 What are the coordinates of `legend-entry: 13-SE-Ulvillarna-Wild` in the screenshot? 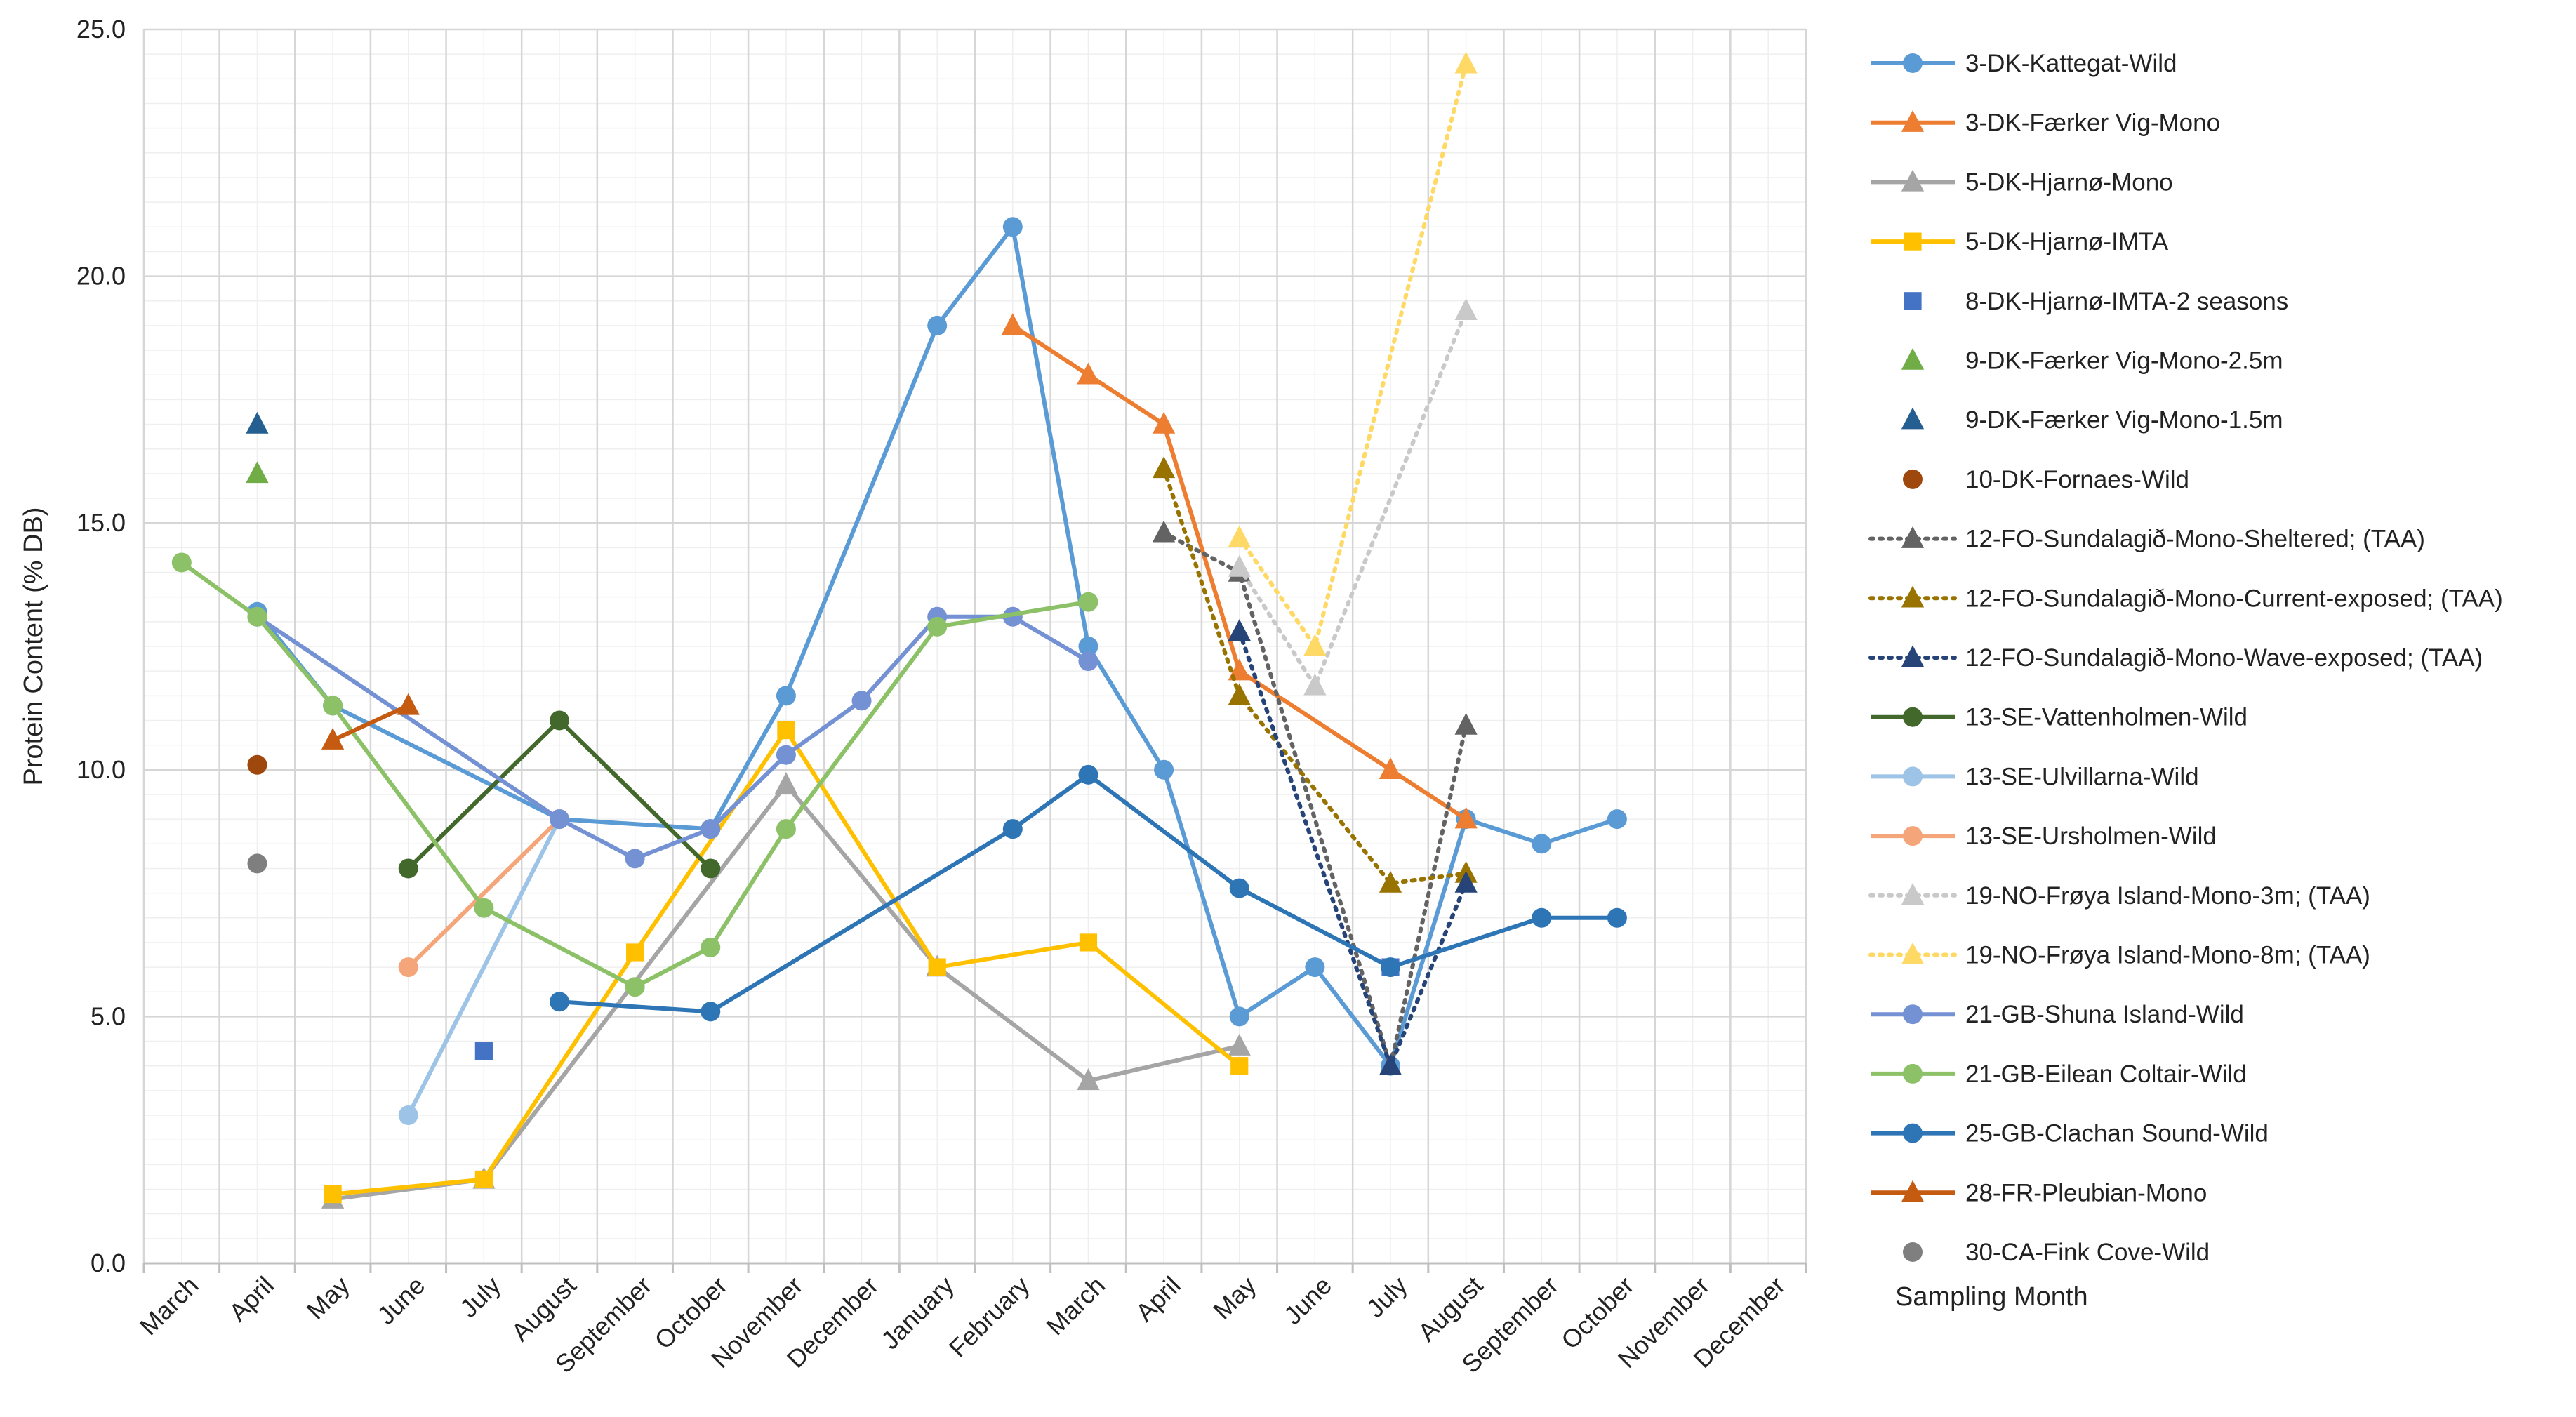 It's located at (2035, 776).